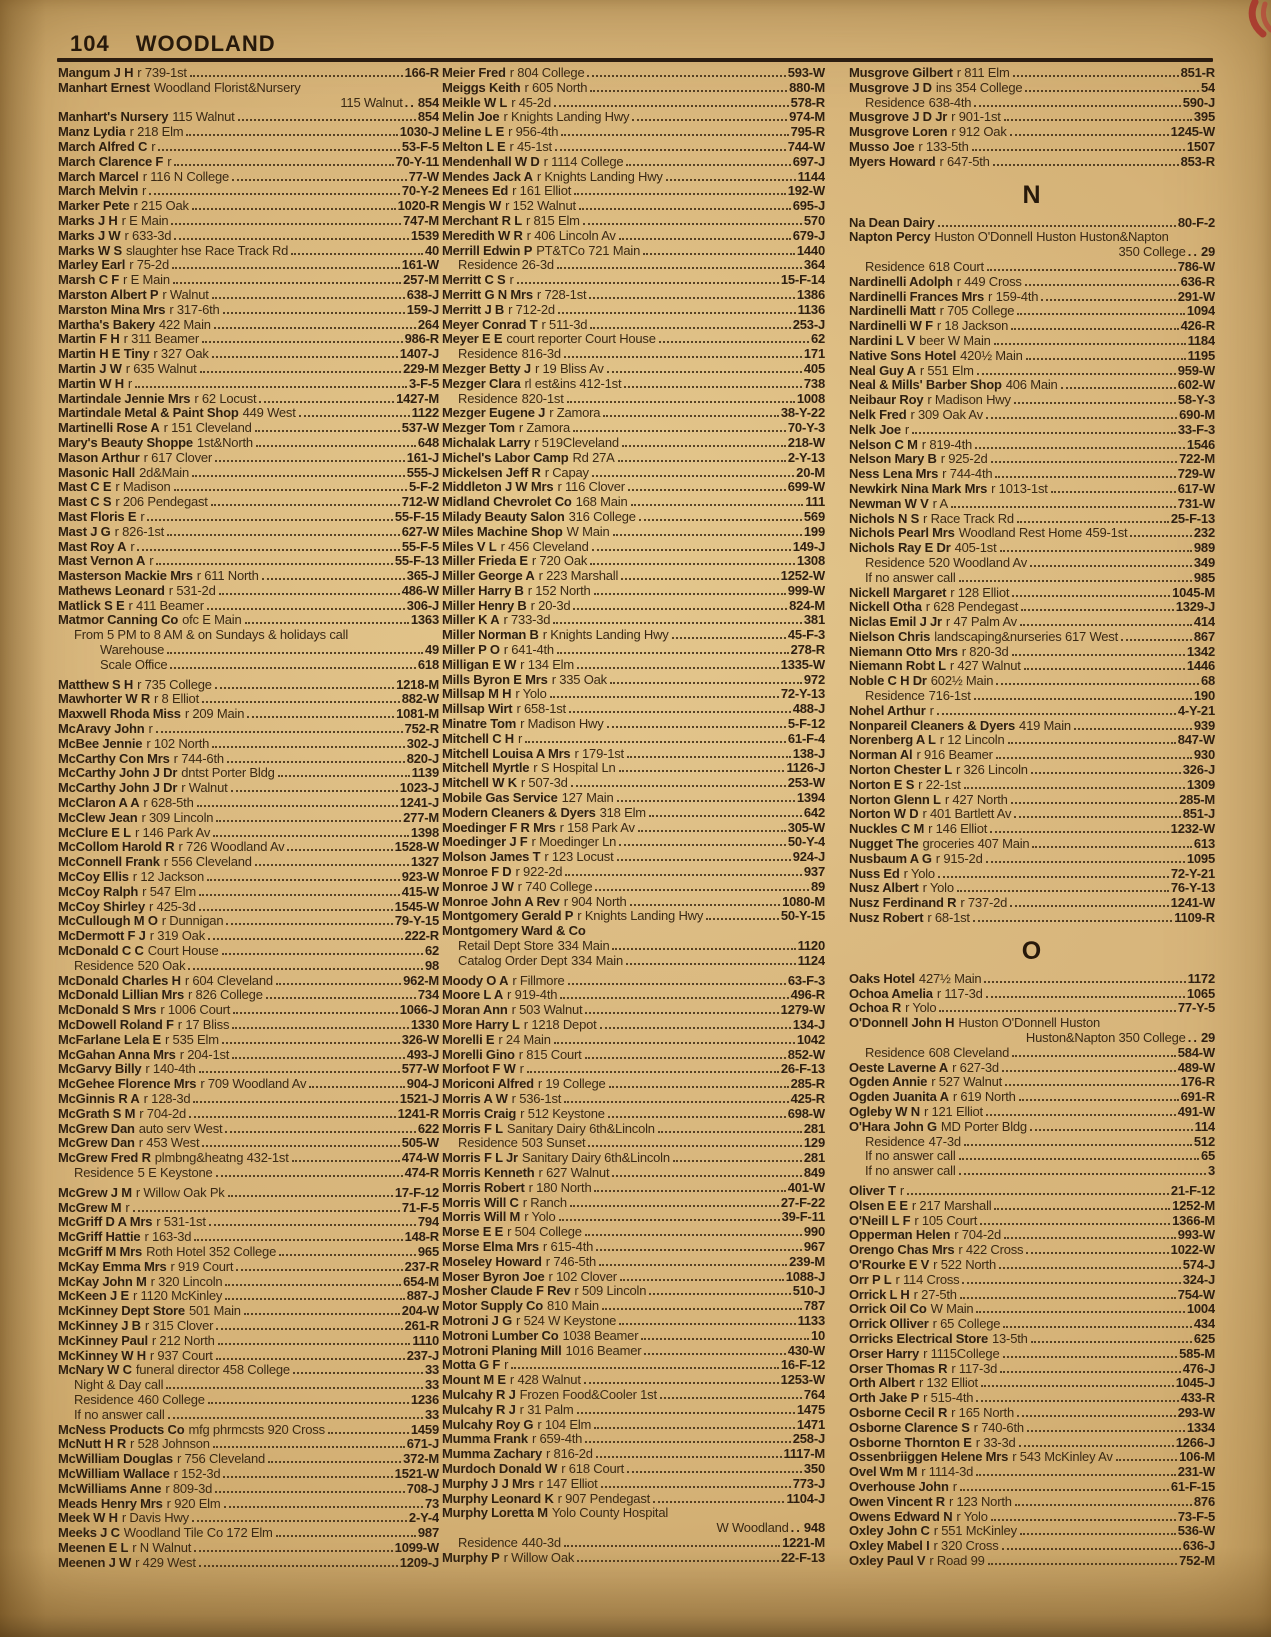 Image resolution: width=1271 pixels, height=1637 pixels. Describe the element at coordinates (192, 590) in the screenshot. I see `entry-detail: r 531-2d` at that location.